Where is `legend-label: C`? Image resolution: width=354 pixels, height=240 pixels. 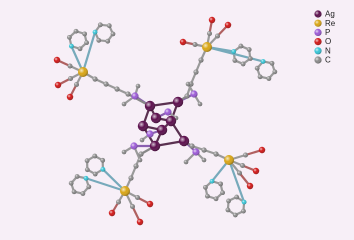
legend-label: C is located at coordinates (328, 60).